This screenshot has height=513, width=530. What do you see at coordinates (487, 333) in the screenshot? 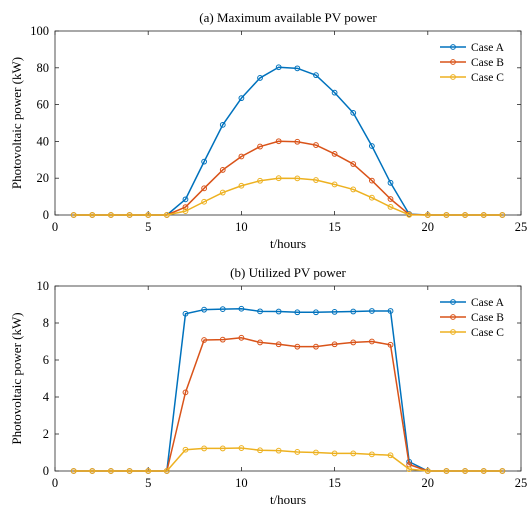
I see `panel-b-legend-label-case-c: Case C` at bounding box center [487, 333].